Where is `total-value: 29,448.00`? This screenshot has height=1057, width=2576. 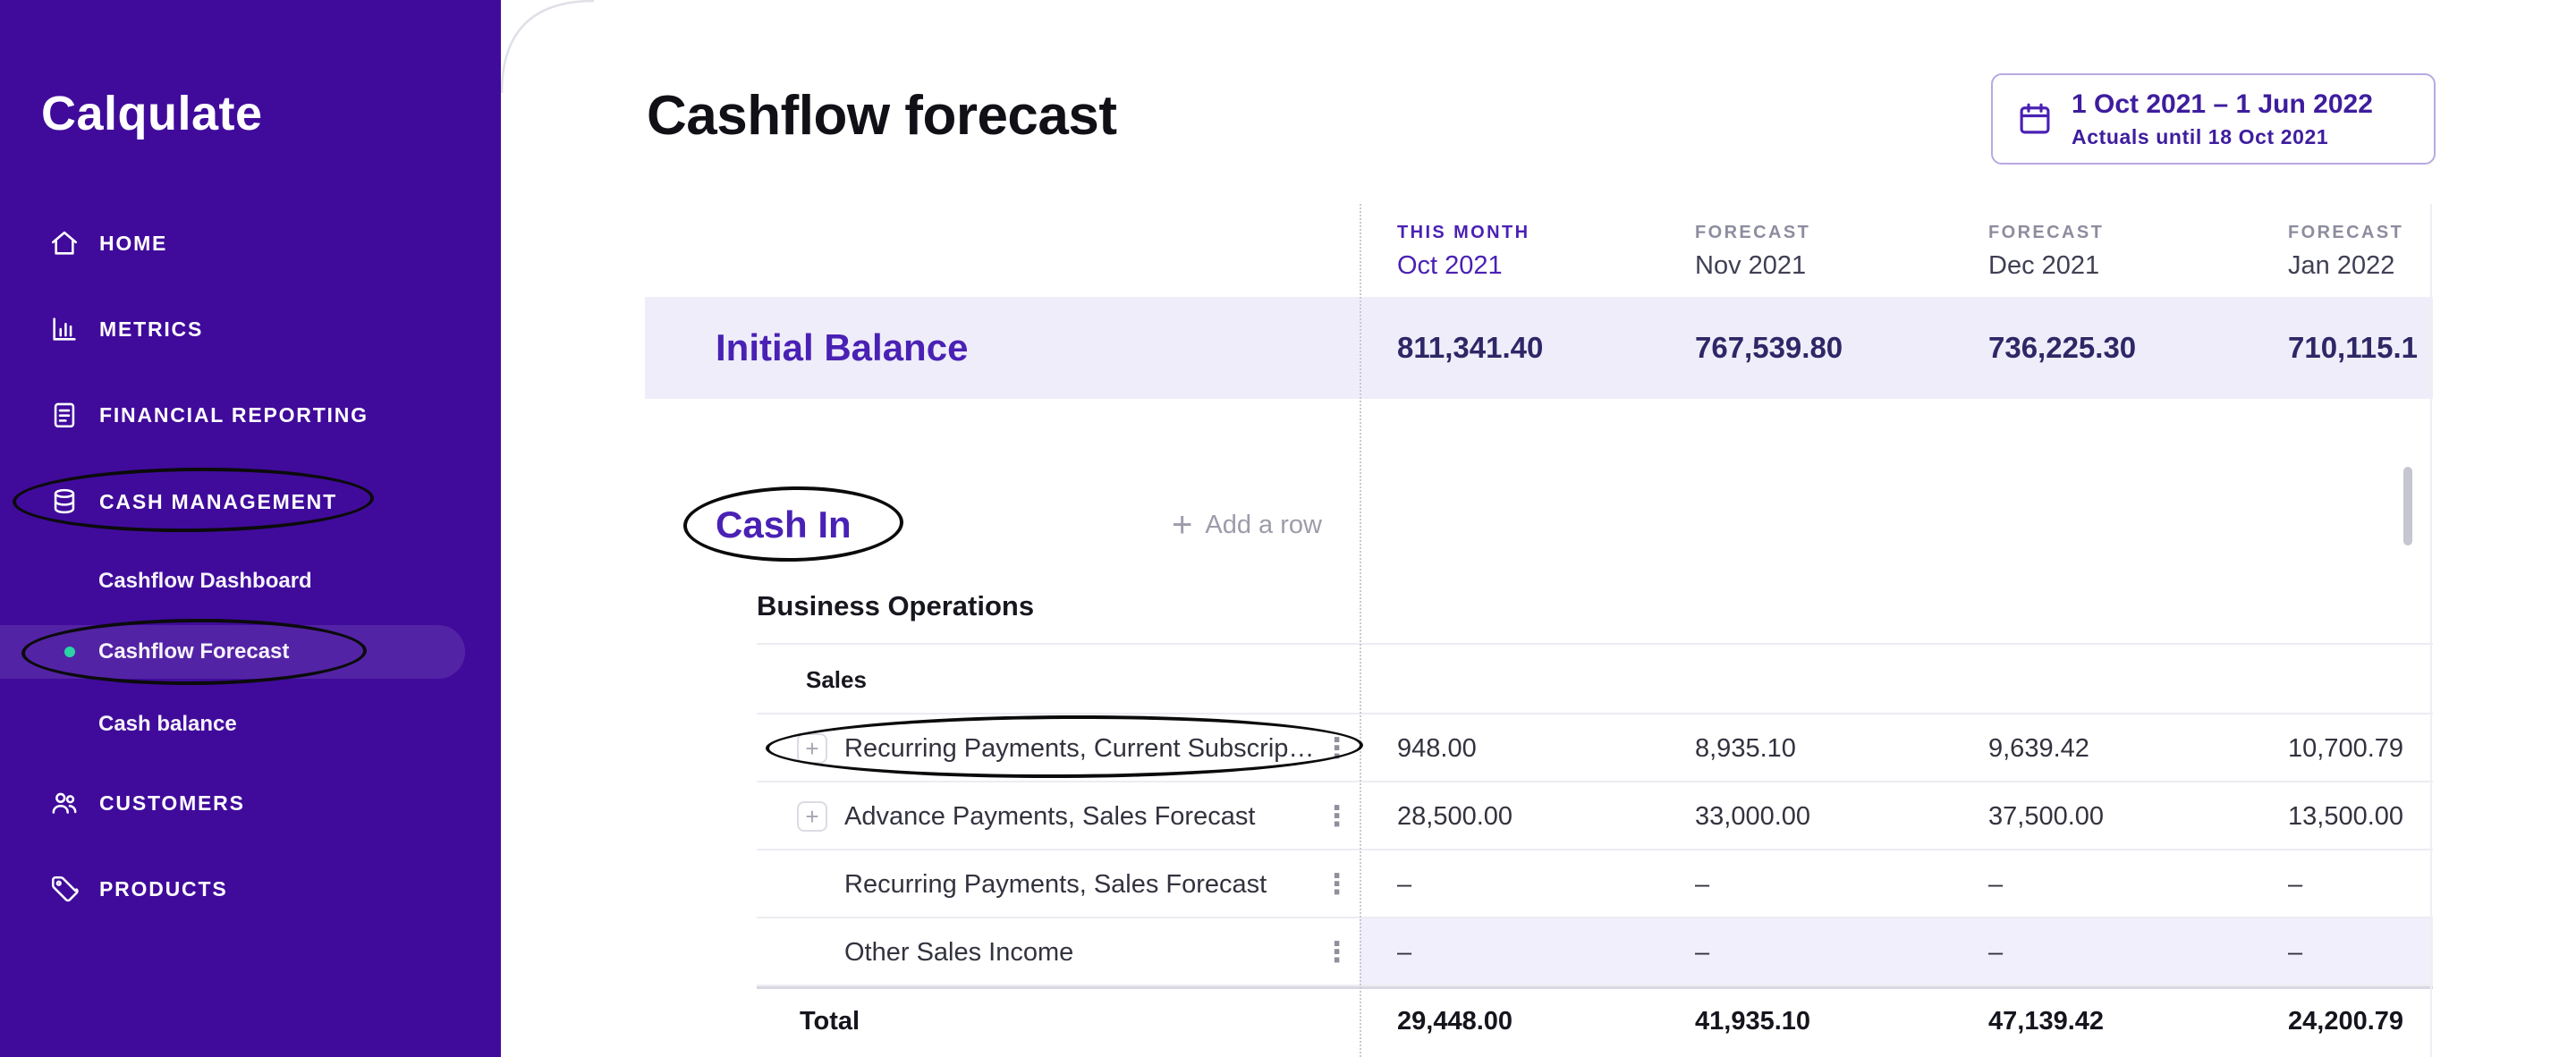
total-value: 29,448.00 is located at coordinates (1455, 1021).